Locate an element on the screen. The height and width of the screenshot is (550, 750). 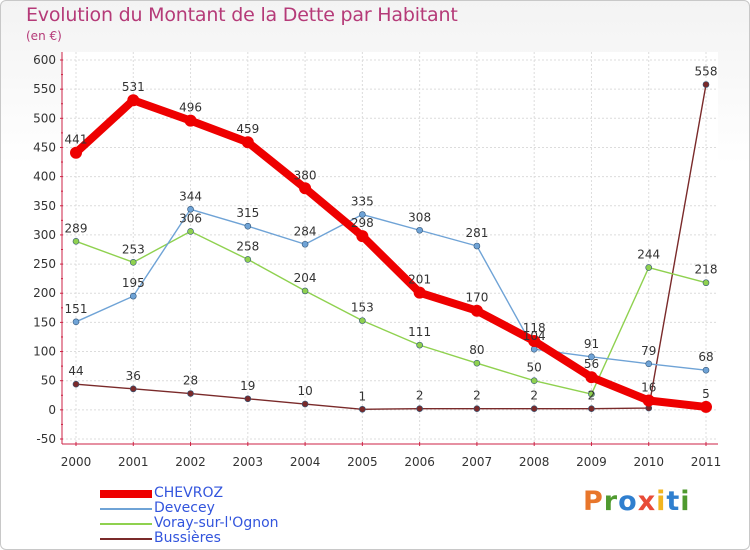
y-tick-label: 550 is located at coordinates (44, 89).